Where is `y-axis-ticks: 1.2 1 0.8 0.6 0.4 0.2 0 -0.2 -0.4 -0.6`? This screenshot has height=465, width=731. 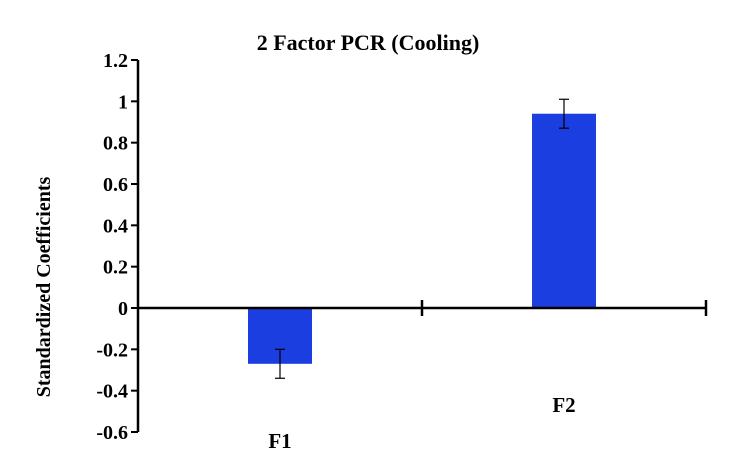
y-axis-ticks: 1.2 1 0.8 0.6 0.4 0.2 0 -0.2 -0.4 -0.6 is located at coordinates (117, 247).